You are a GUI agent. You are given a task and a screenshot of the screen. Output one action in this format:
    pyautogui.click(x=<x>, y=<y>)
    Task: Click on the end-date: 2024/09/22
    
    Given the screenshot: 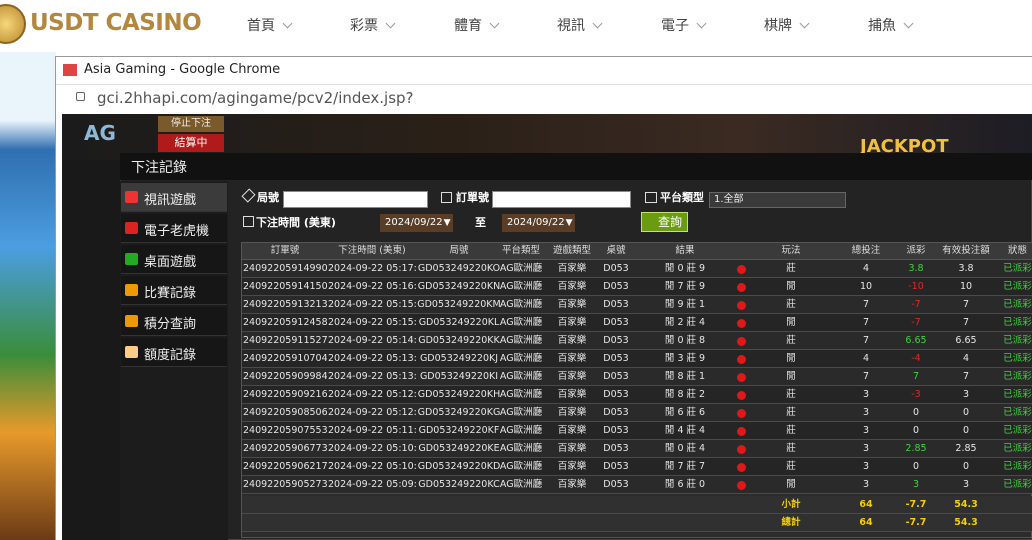 What is the action you would take?
    pyautogui.click(x=538, y=223)
    